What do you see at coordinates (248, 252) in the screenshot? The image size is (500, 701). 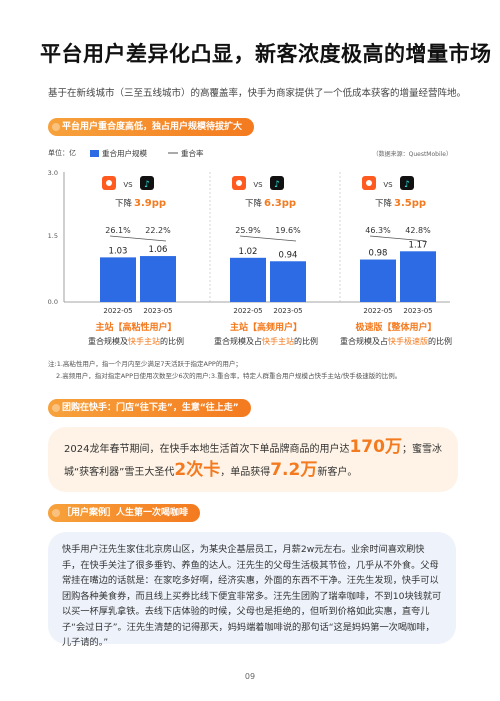 I see `bar-value-label: 1.02` at bounding box center [248, 252].